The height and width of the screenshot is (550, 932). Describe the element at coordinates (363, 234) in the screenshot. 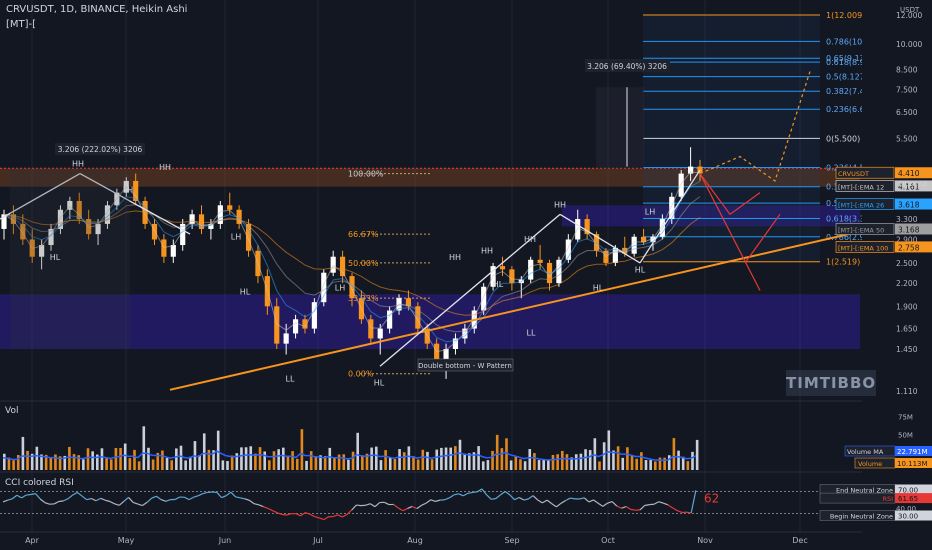

I see `retracement-label: 66.67%` at that location.